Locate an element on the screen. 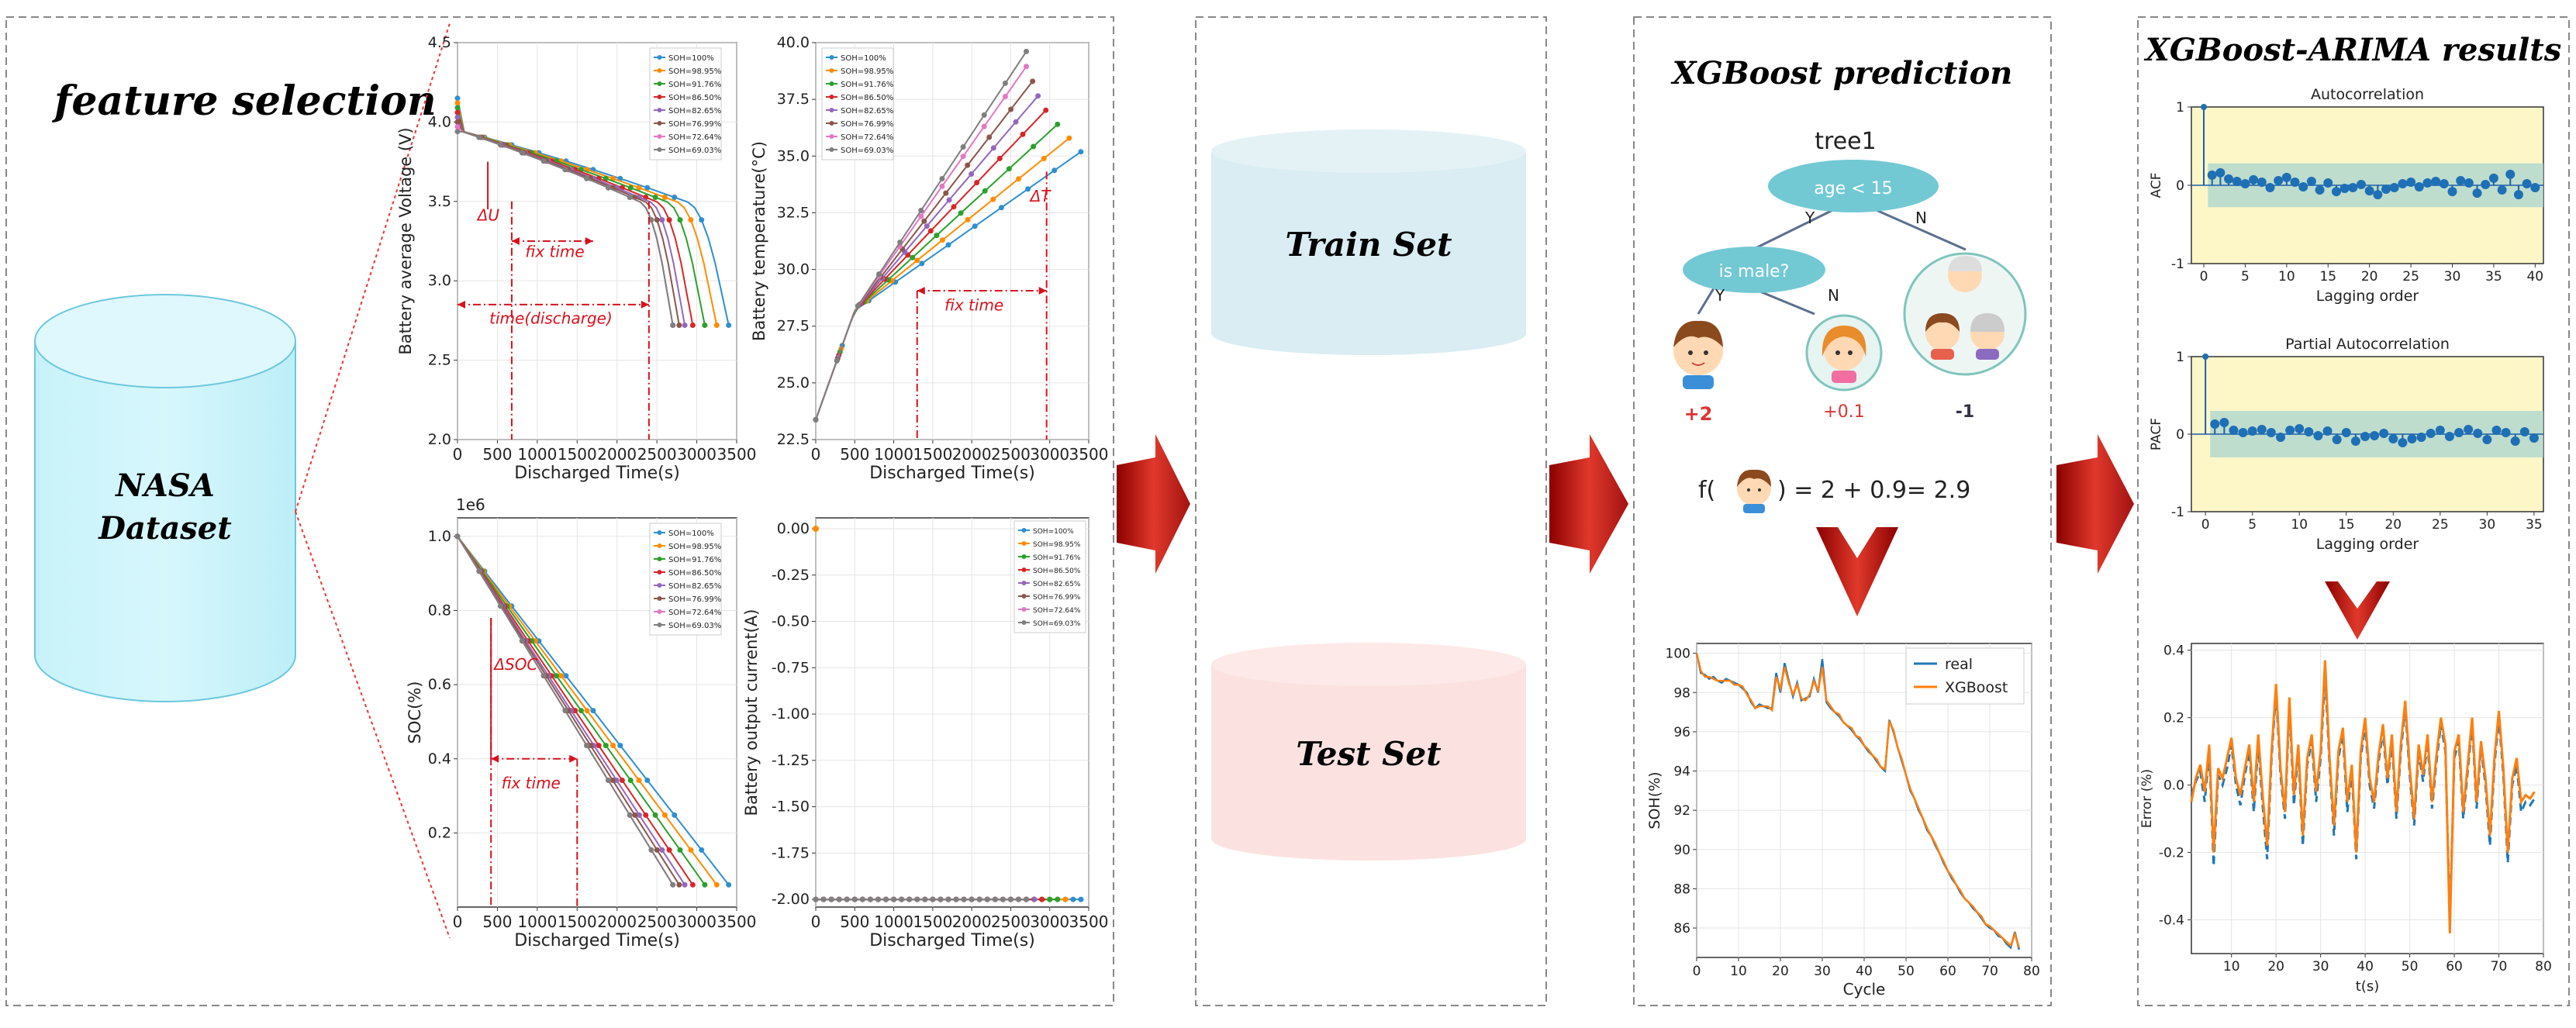  temp-ytick-label: 27.5 is located at coordinates (794, 326).